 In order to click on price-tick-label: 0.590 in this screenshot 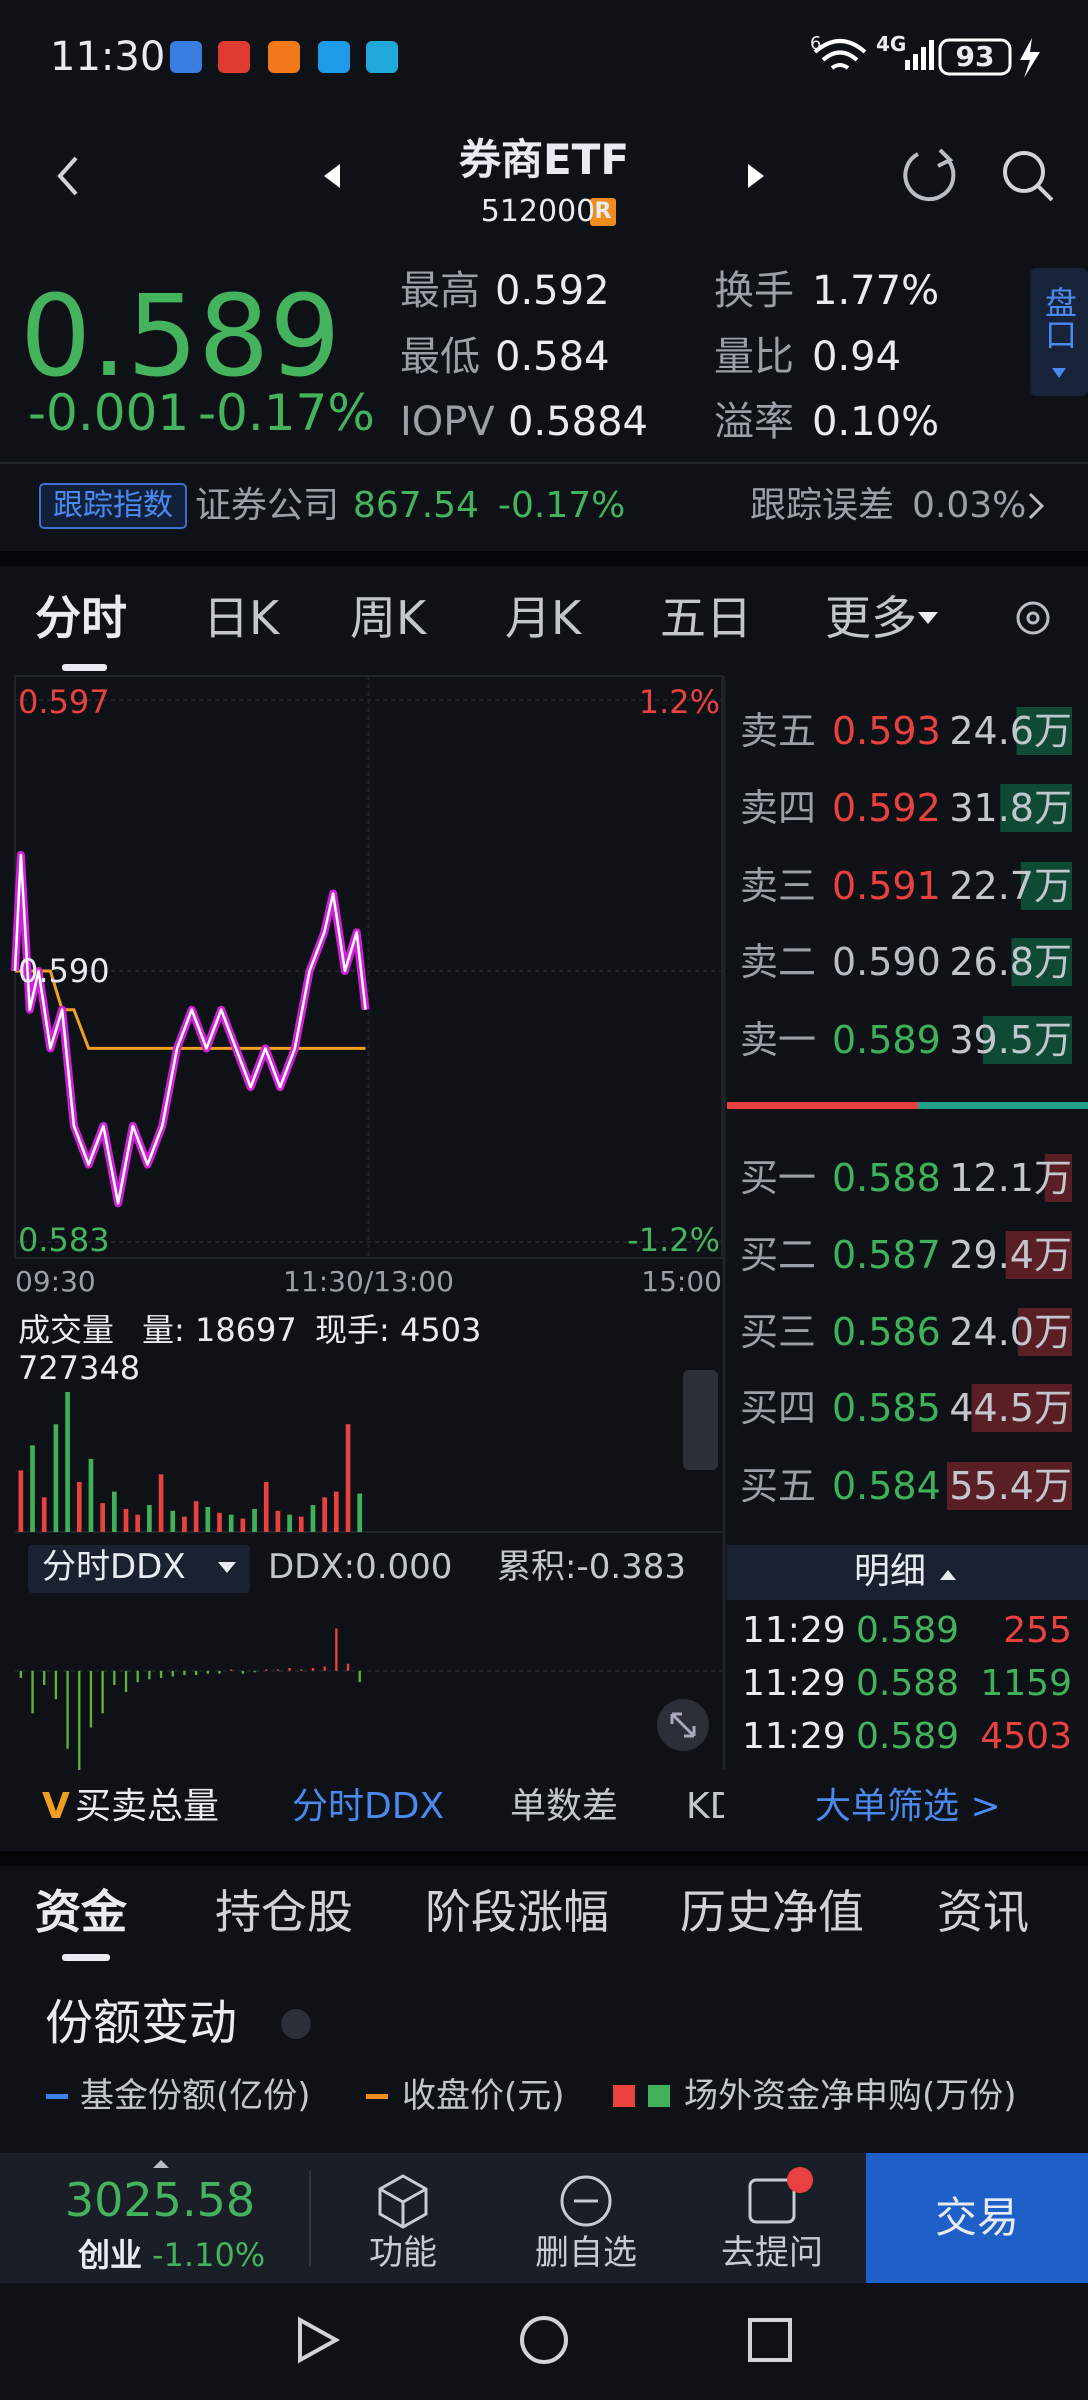, I will do `click(64, 971)`.